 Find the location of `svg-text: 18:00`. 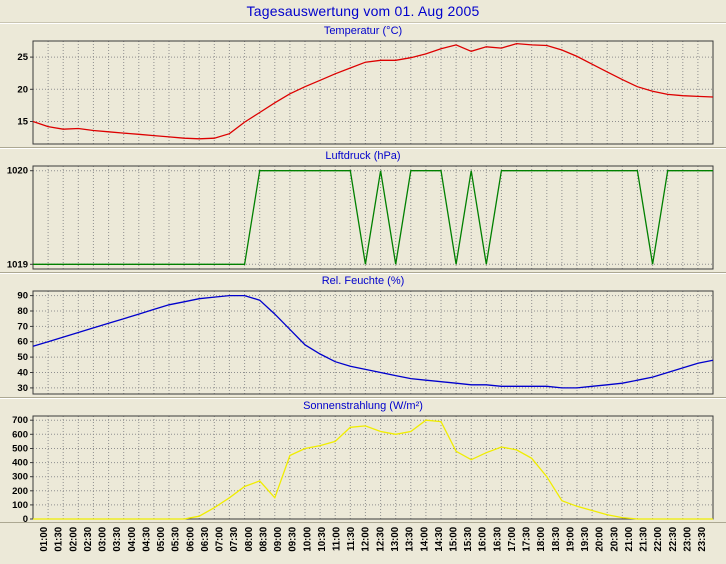

svg-text: 18:00 is located at coordinates (541, 539).